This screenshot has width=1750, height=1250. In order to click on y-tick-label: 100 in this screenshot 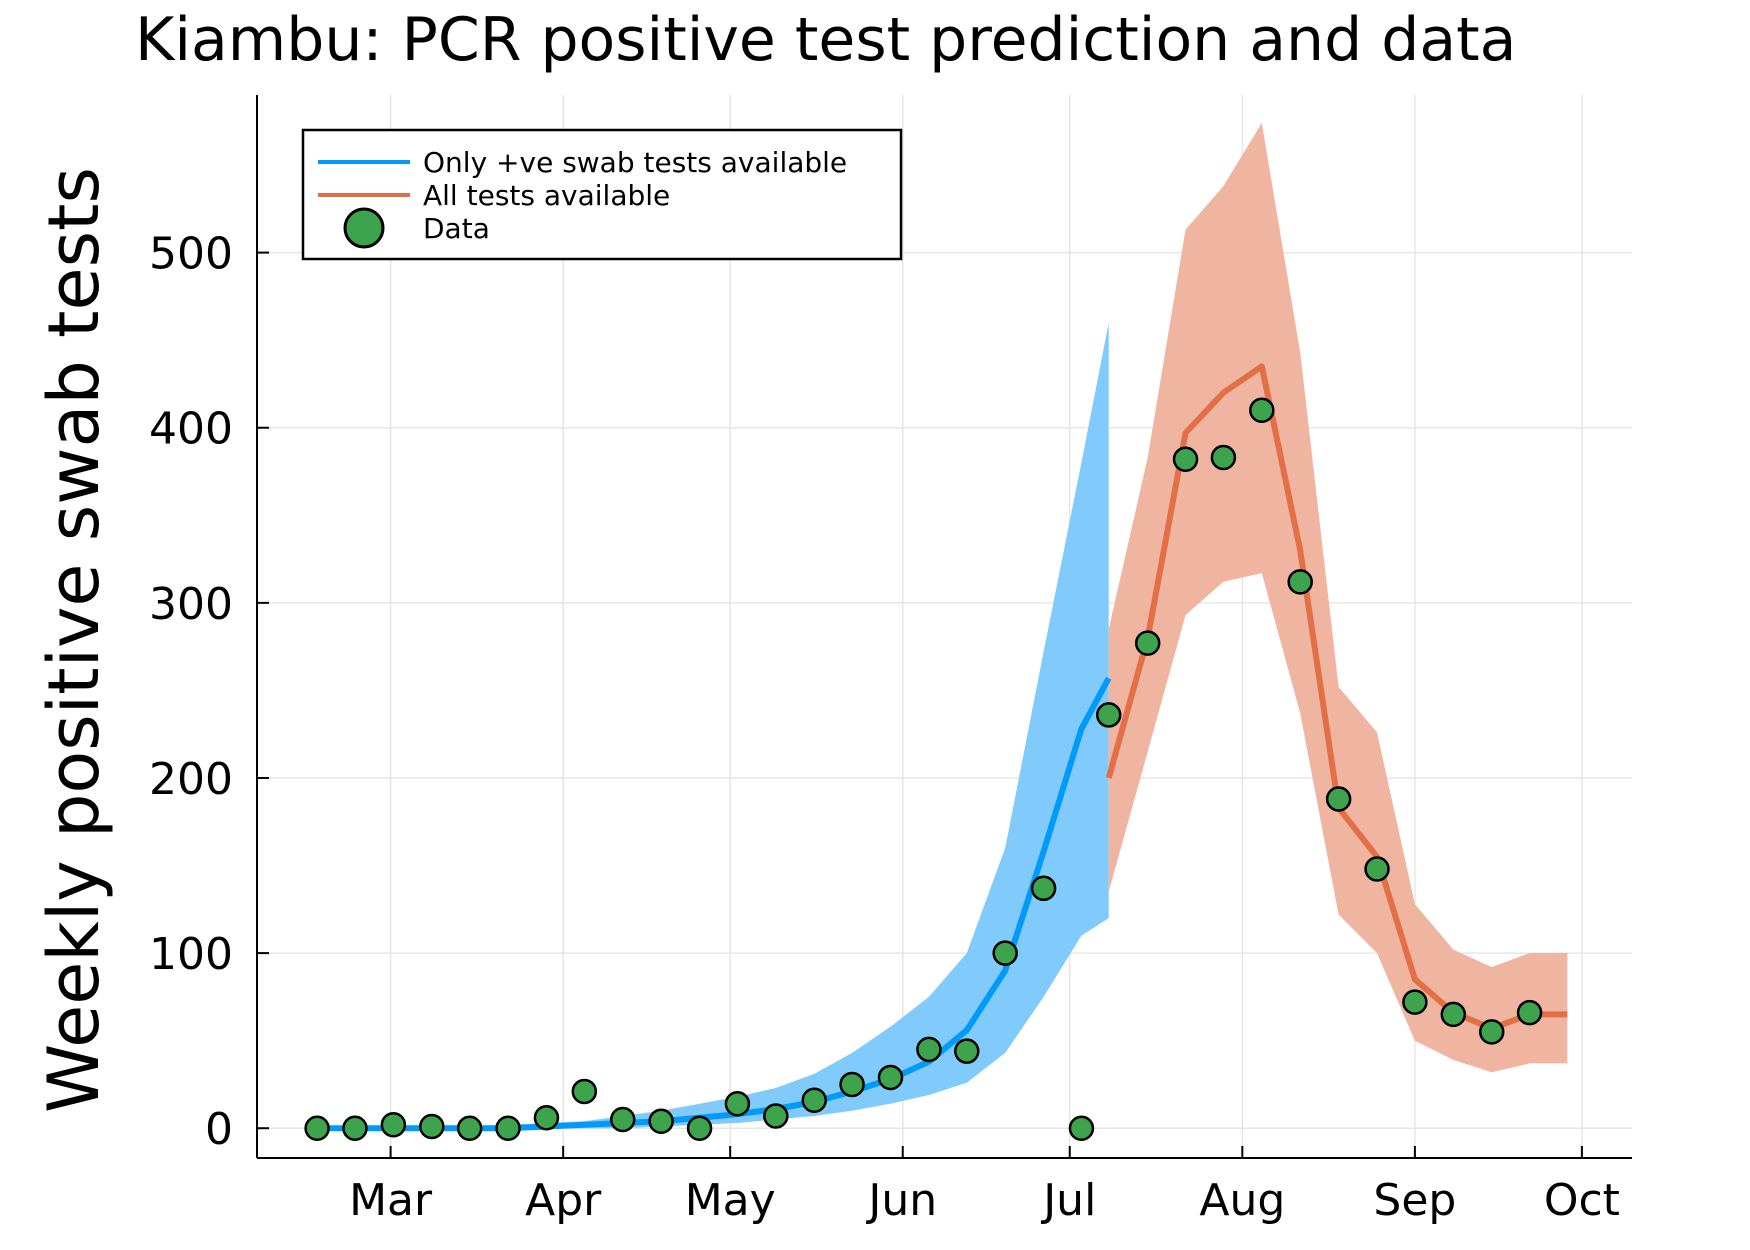, I will do `click(191, 954)`.